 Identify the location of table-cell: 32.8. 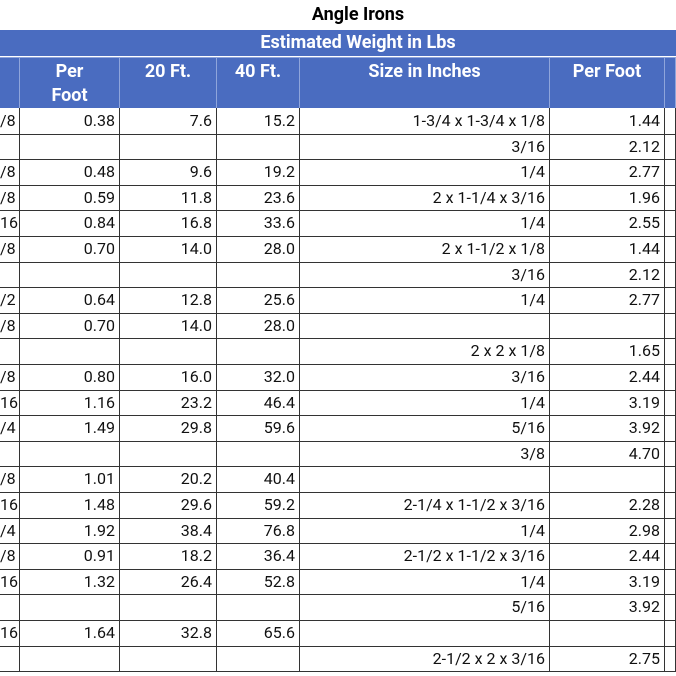
(168, 633).